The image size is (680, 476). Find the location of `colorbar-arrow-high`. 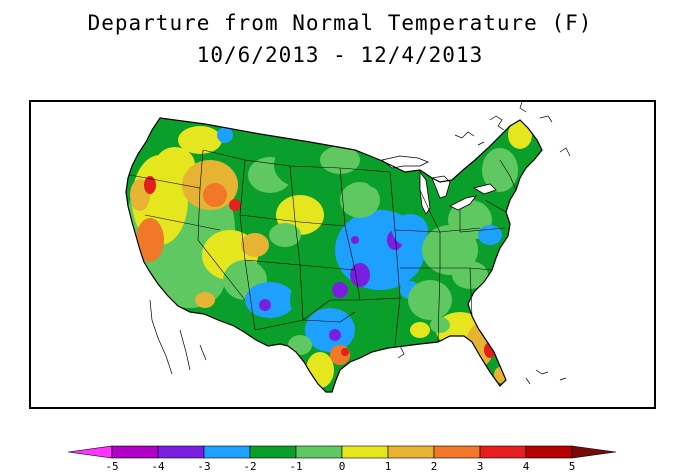

colorbar-arrow-high is located at coordinates (594, 452).